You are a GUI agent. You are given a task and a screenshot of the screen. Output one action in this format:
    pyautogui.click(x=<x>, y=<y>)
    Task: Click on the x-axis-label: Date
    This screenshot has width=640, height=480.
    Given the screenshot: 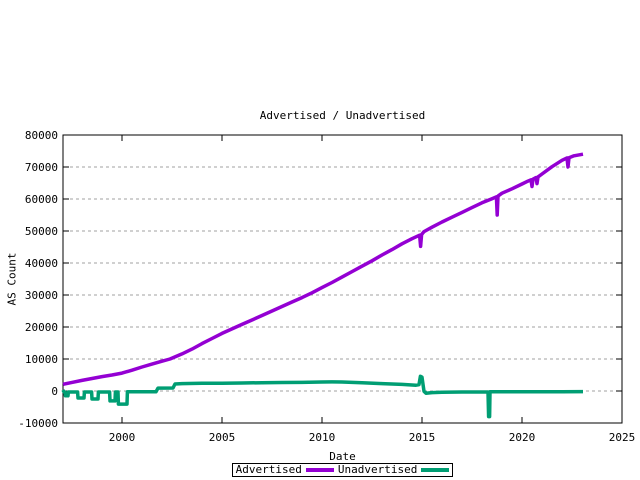 What is the action you would take?
    pyautogui.click(x=342, y=456)
    